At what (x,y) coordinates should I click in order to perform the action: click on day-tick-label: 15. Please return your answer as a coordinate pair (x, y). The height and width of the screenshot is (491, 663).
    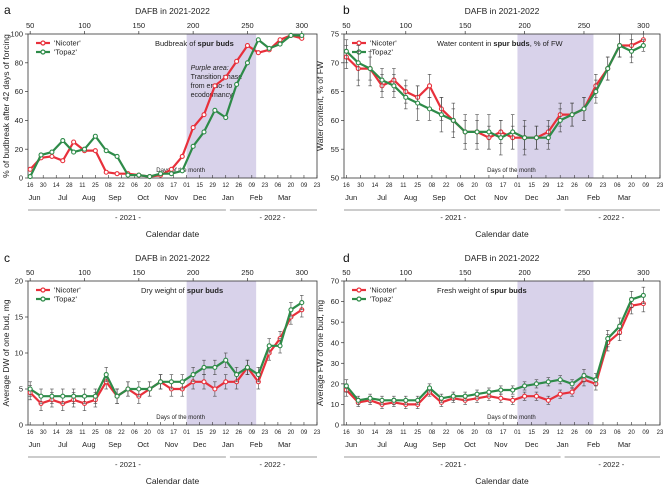
    Looking at the image, I should click on (531, 433).